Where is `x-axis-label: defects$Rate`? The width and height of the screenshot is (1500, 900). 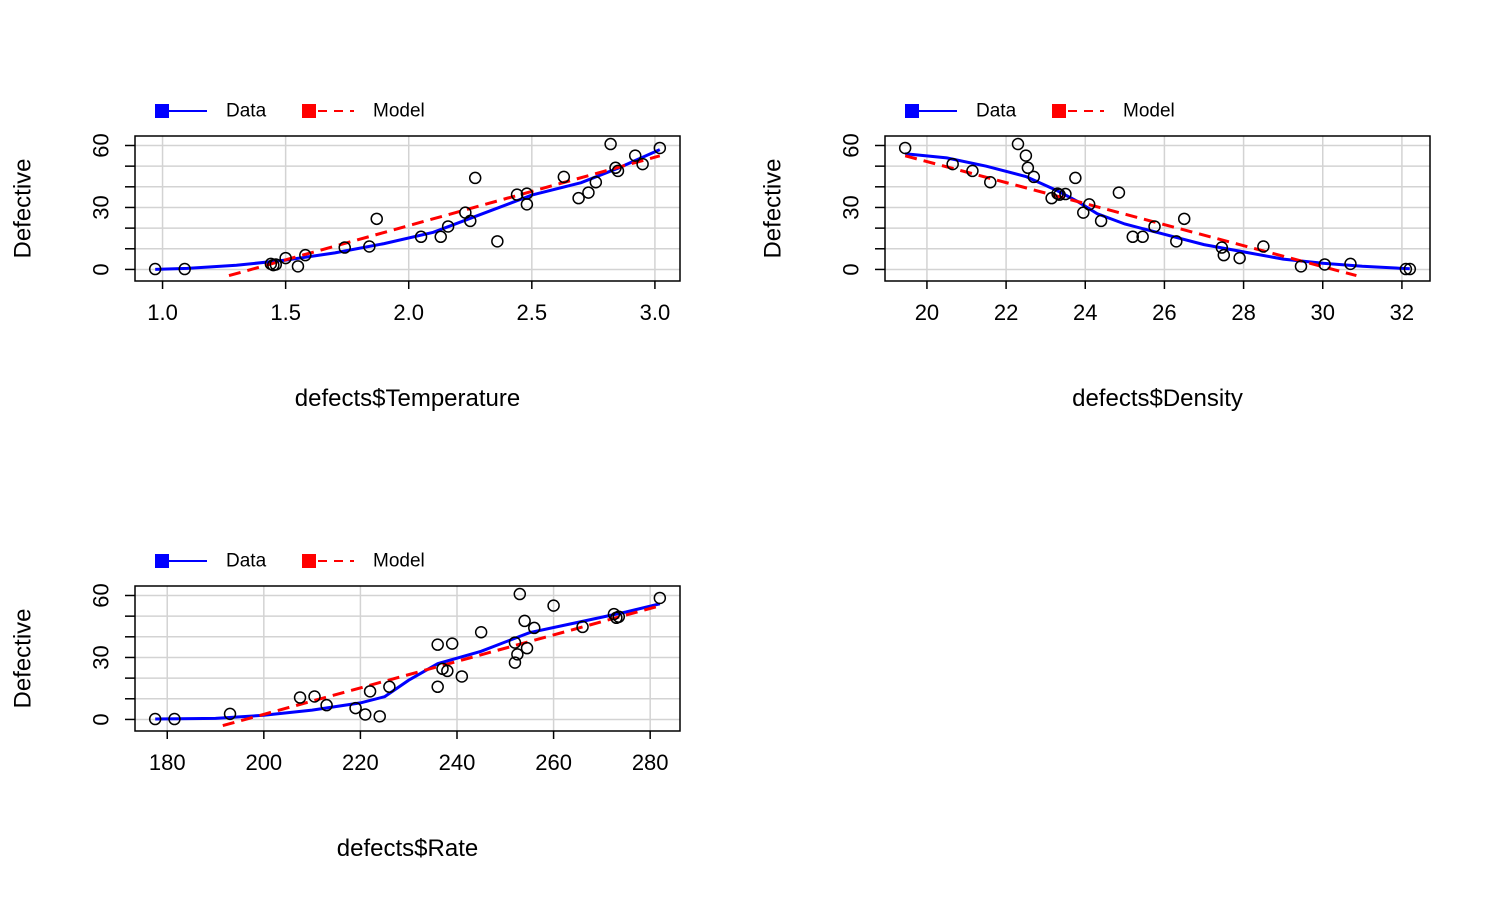
x-axis-label: defects$Rate is located at coordinates (407, 848).